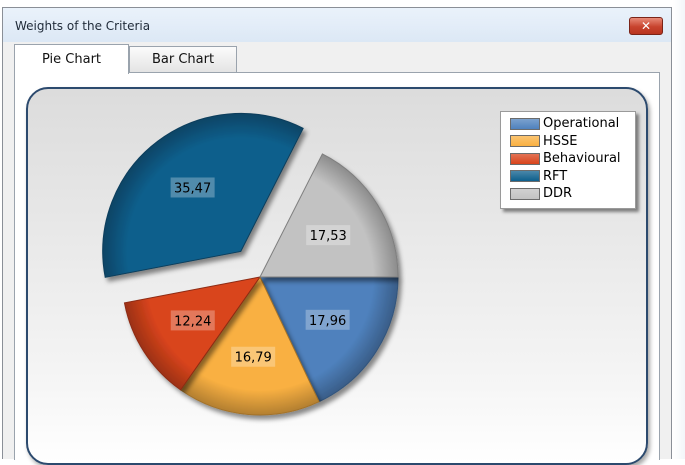  Describe the element at coordinates (558, 194) in the screenshot. I see `legend-label: DDR` at that location.